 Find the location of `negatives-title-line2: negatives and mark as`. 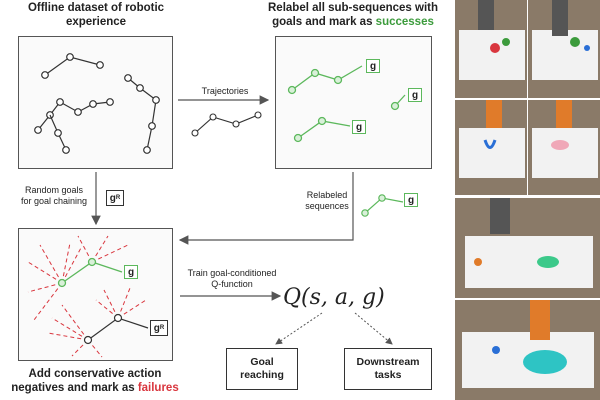

negatives-title-line2: negatives and mark as is located at coordinates (74, 387).